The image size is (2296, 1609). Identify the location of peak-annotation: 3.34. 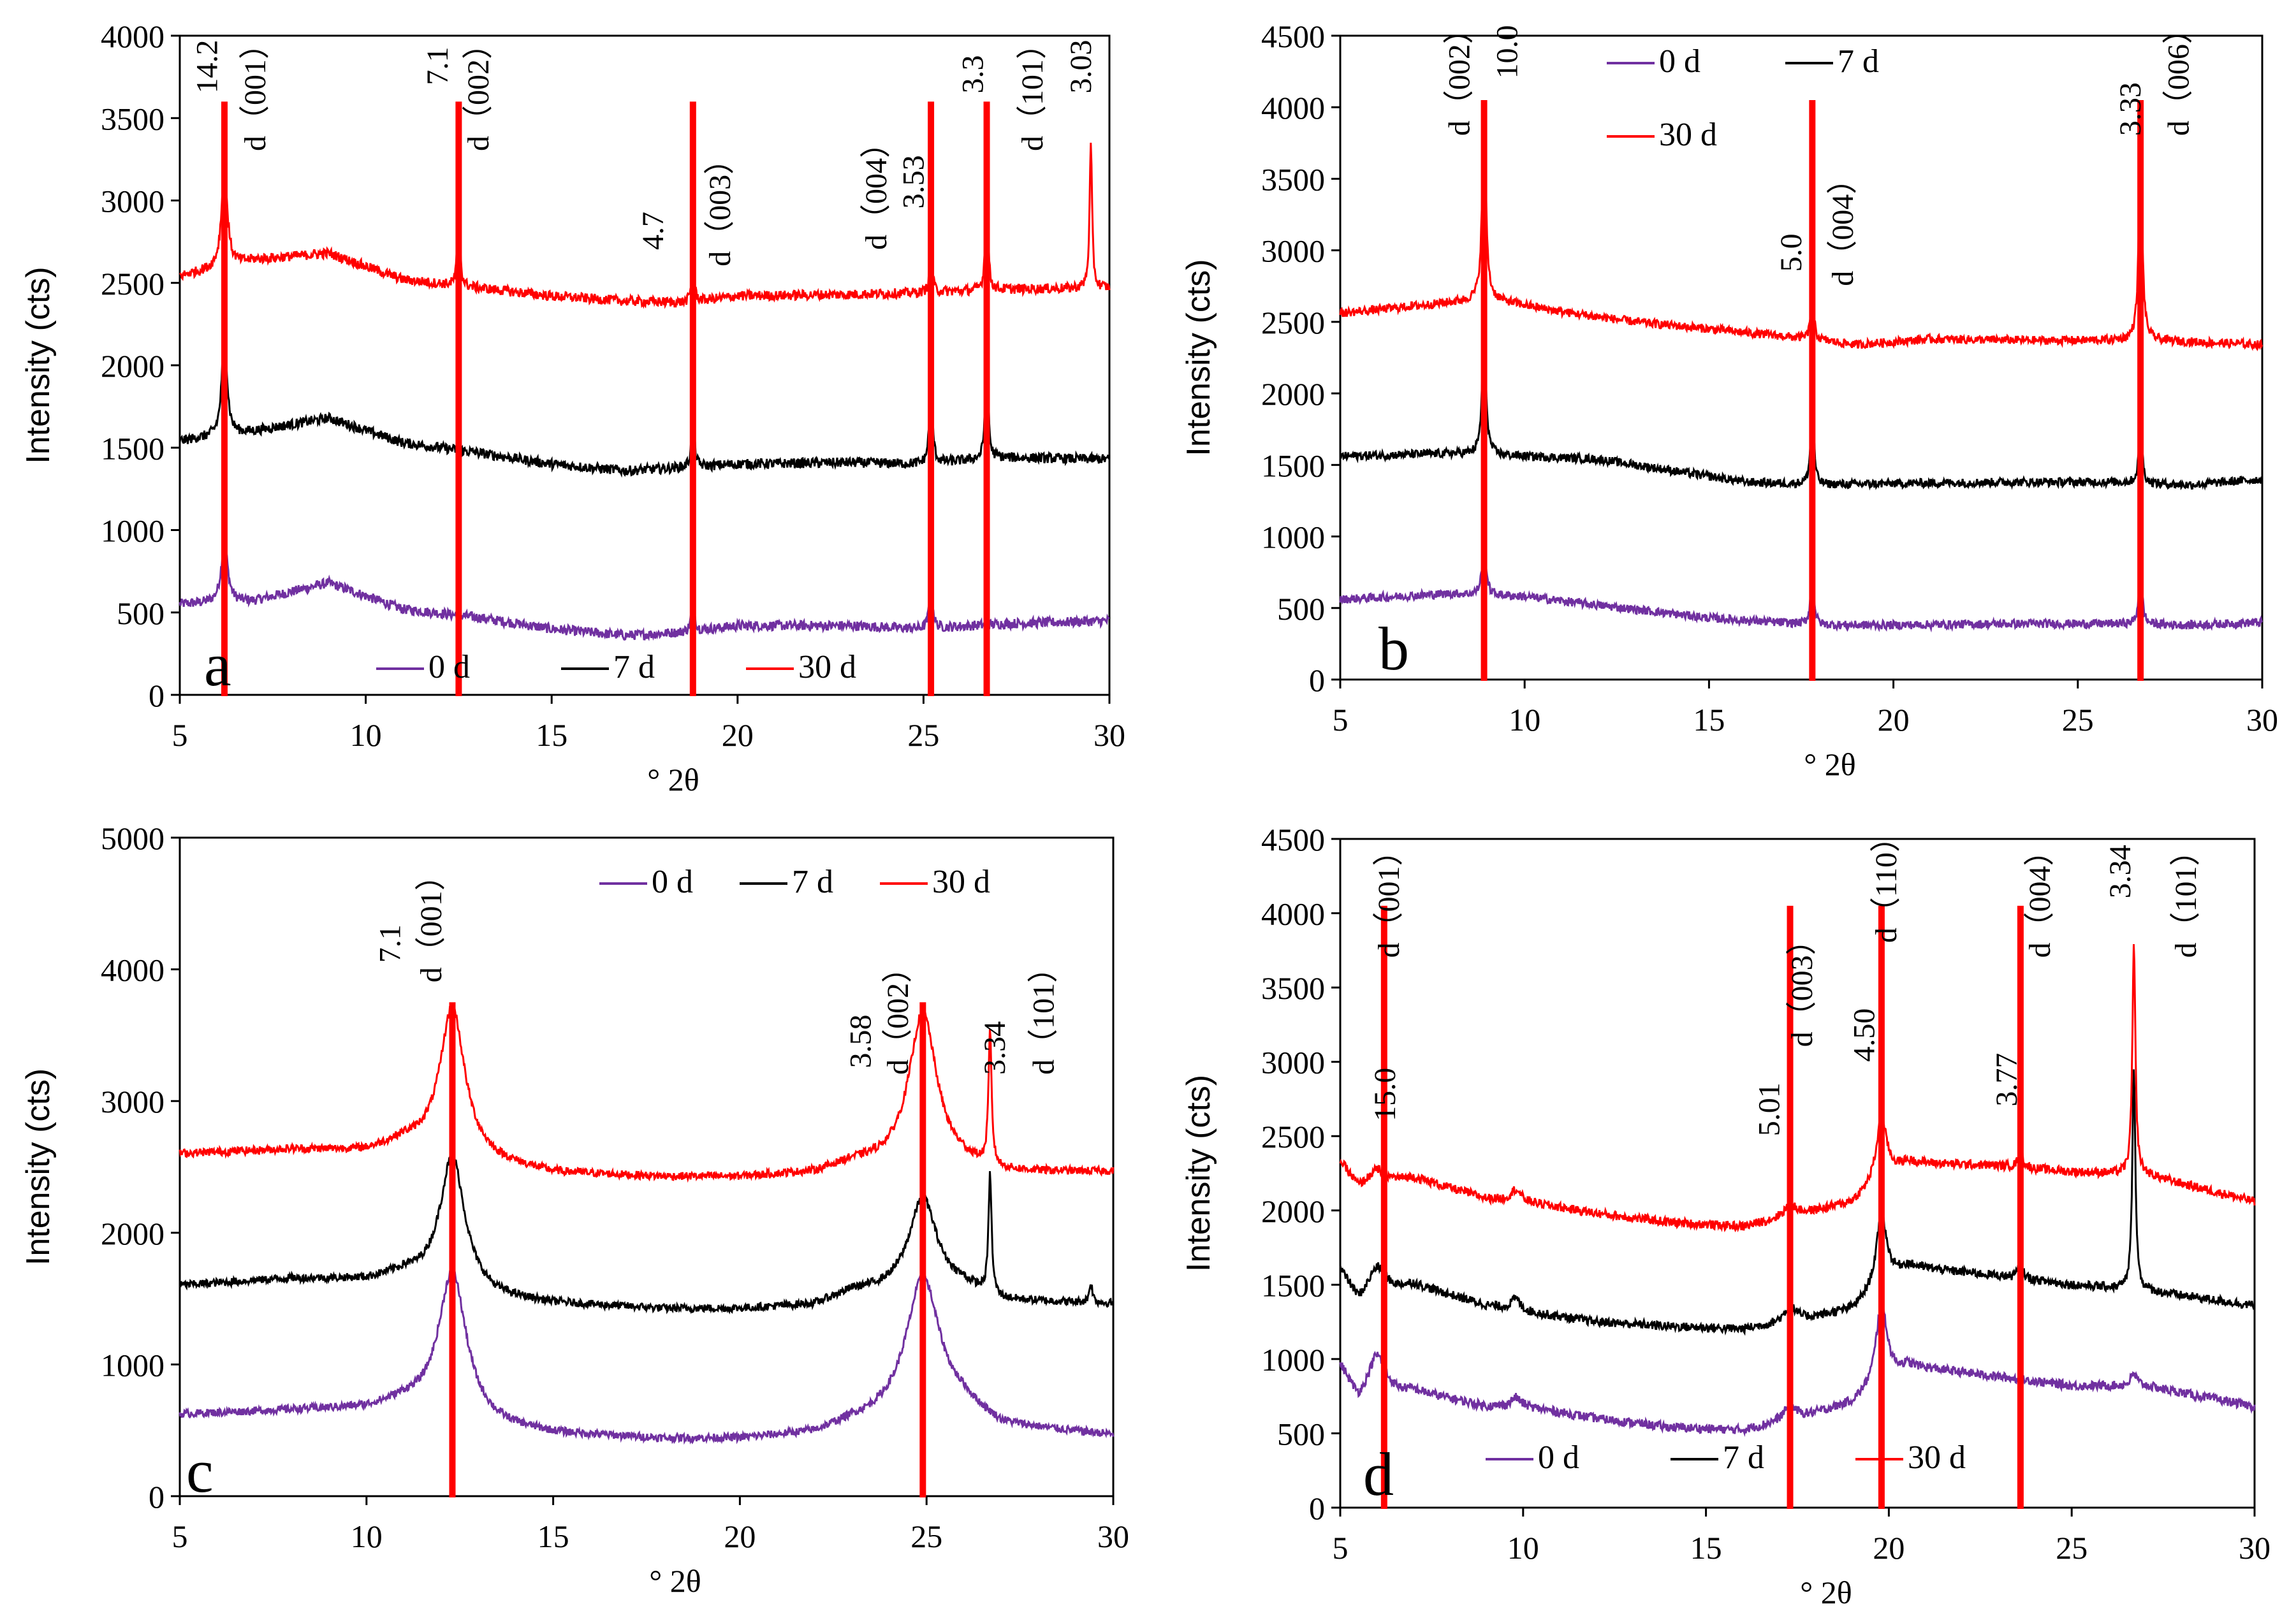
(2120, 872).